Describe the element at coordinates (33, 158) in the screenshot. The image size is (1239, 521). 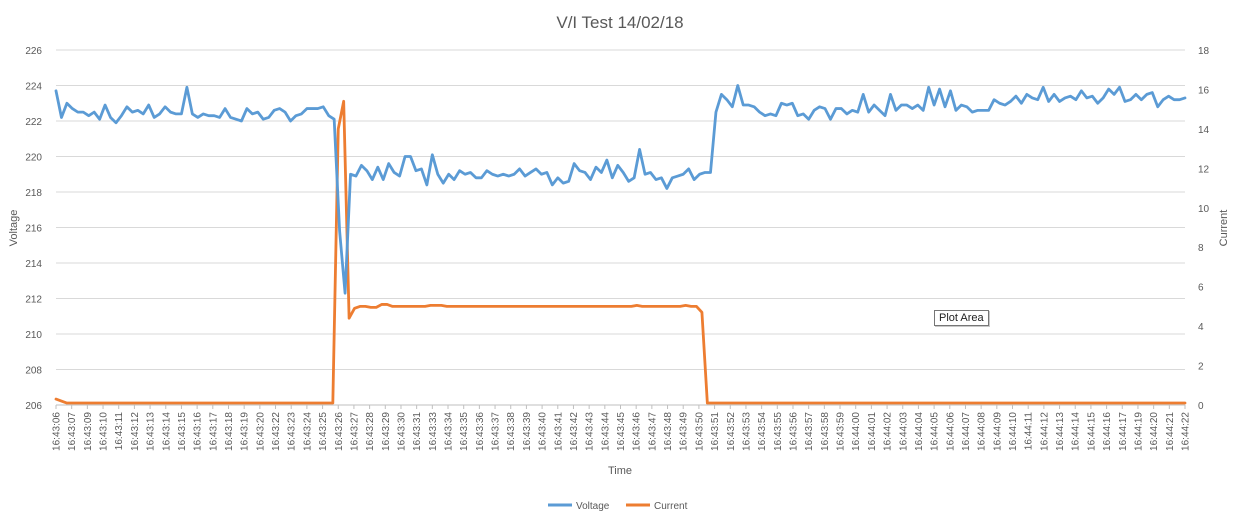
I see `y-left-tick-label: 220` at that location.